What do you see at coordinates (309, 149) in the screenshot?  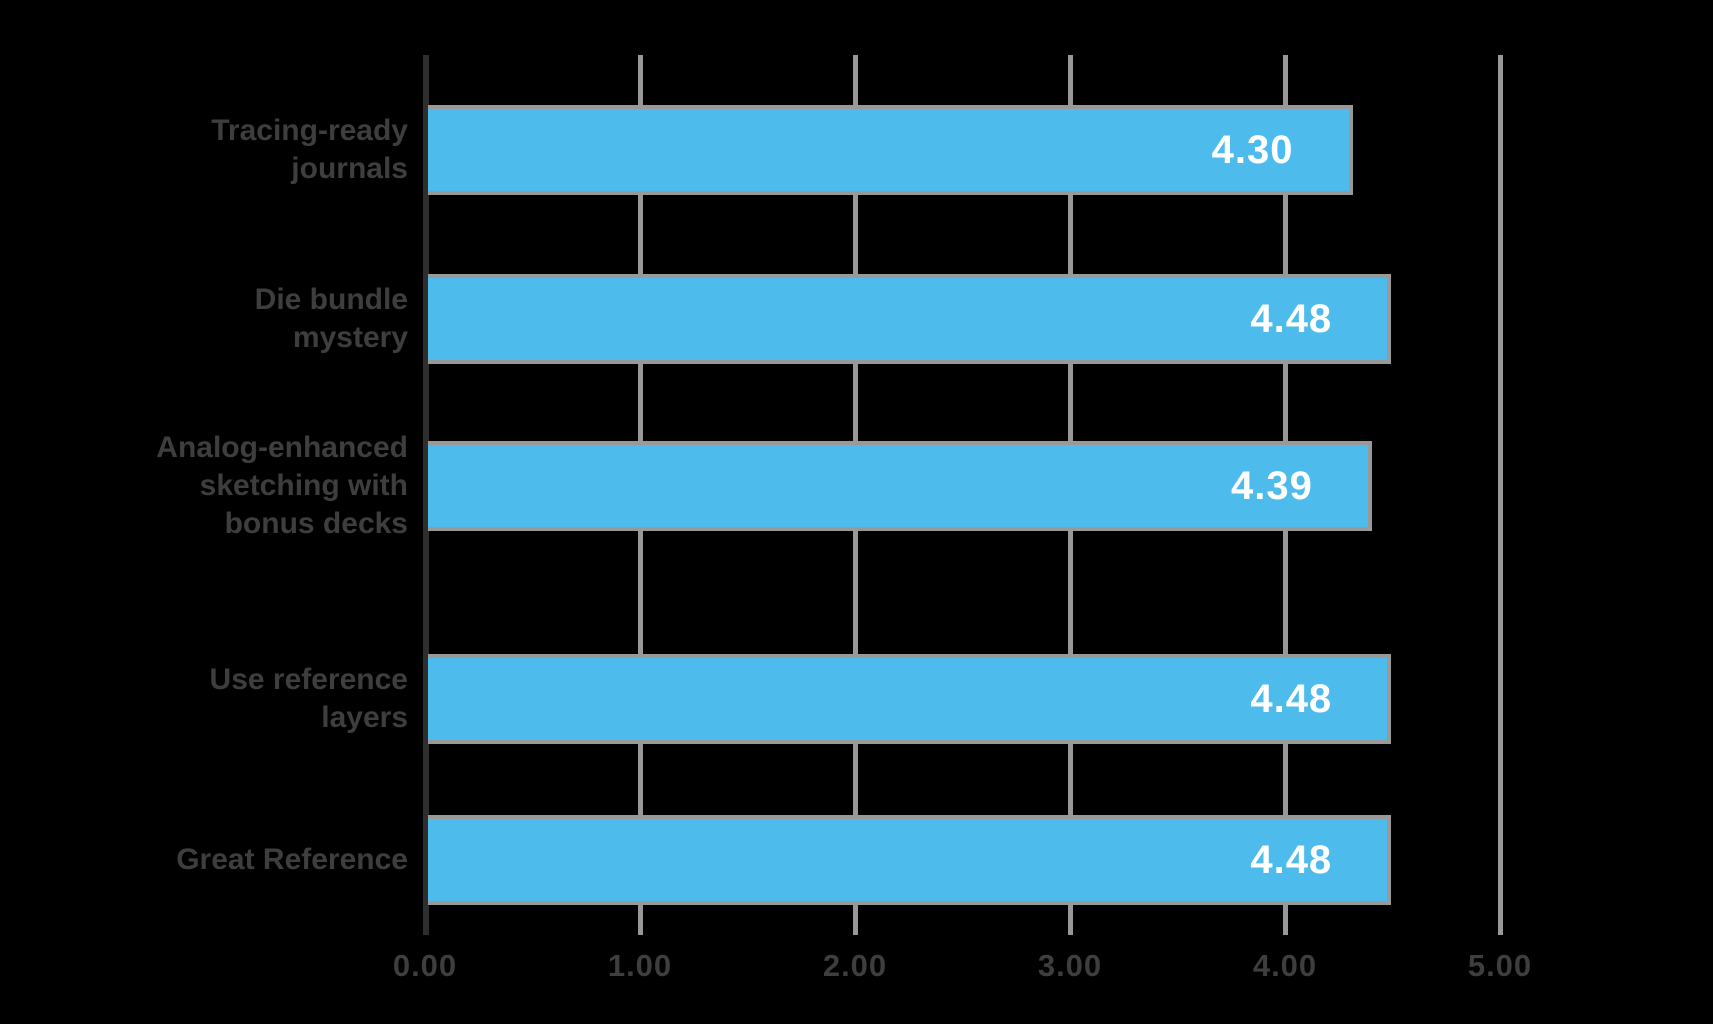 I see `category-label: Tracing-ready journals` at bounding box center [309, 149].